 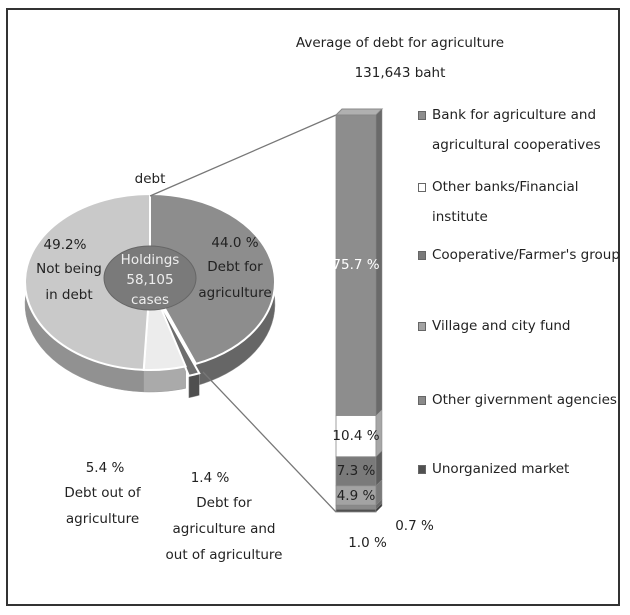 What do you see at coordinates (235, 243) in the screenshot?
I see `pie-value-label: 44.0 %` at bounding box center [235, 243].